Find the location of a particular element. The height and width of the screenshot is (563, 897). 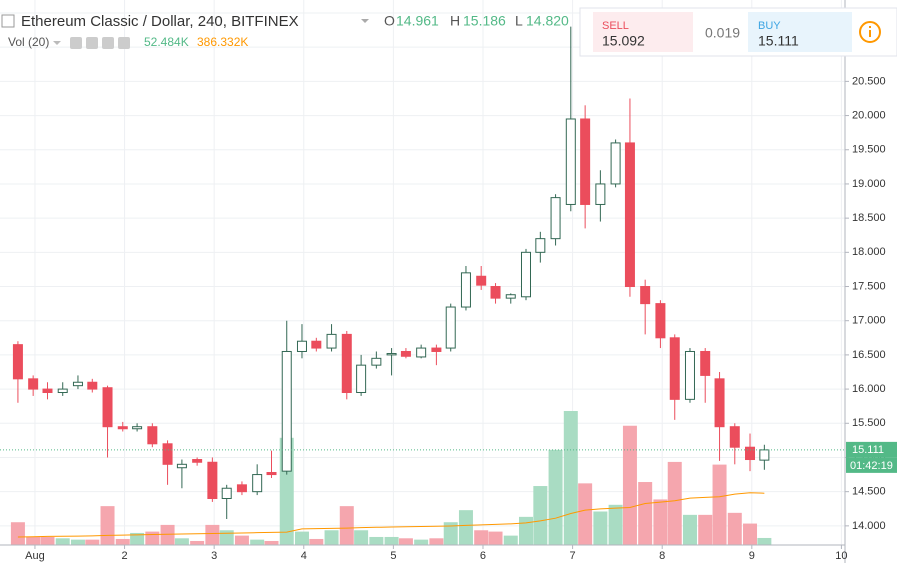

x-tick-label: 6 is located at coordinates (483, 556).